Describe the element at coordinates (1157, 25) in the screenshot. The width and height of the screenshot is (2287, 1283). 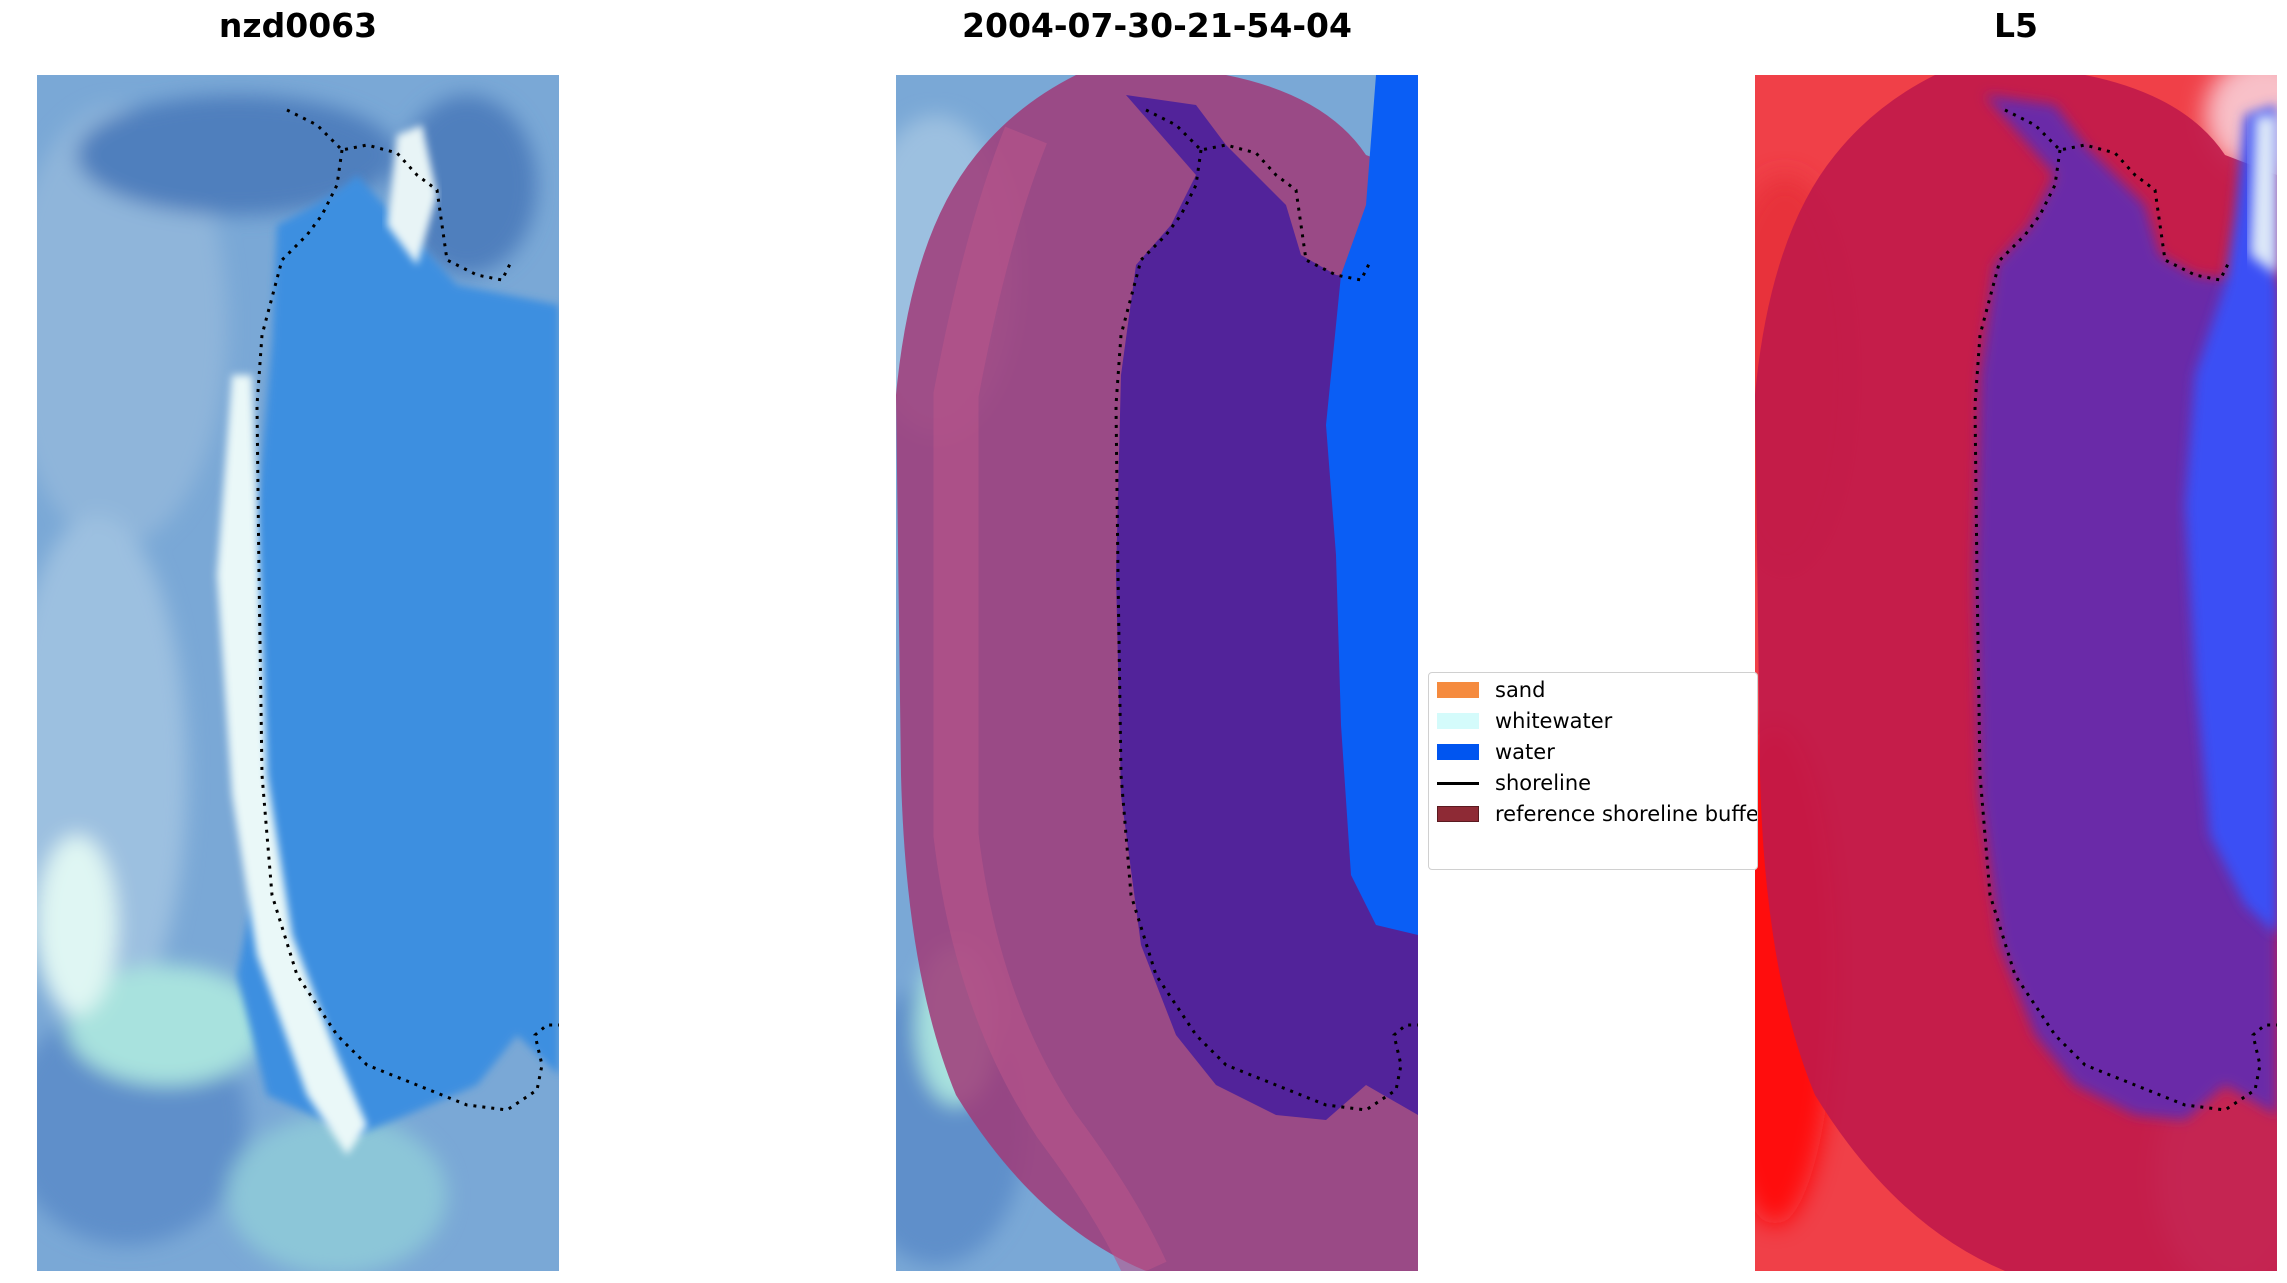
I see `panel-title-classified: 2004-07-30-21-54-04` at that location.